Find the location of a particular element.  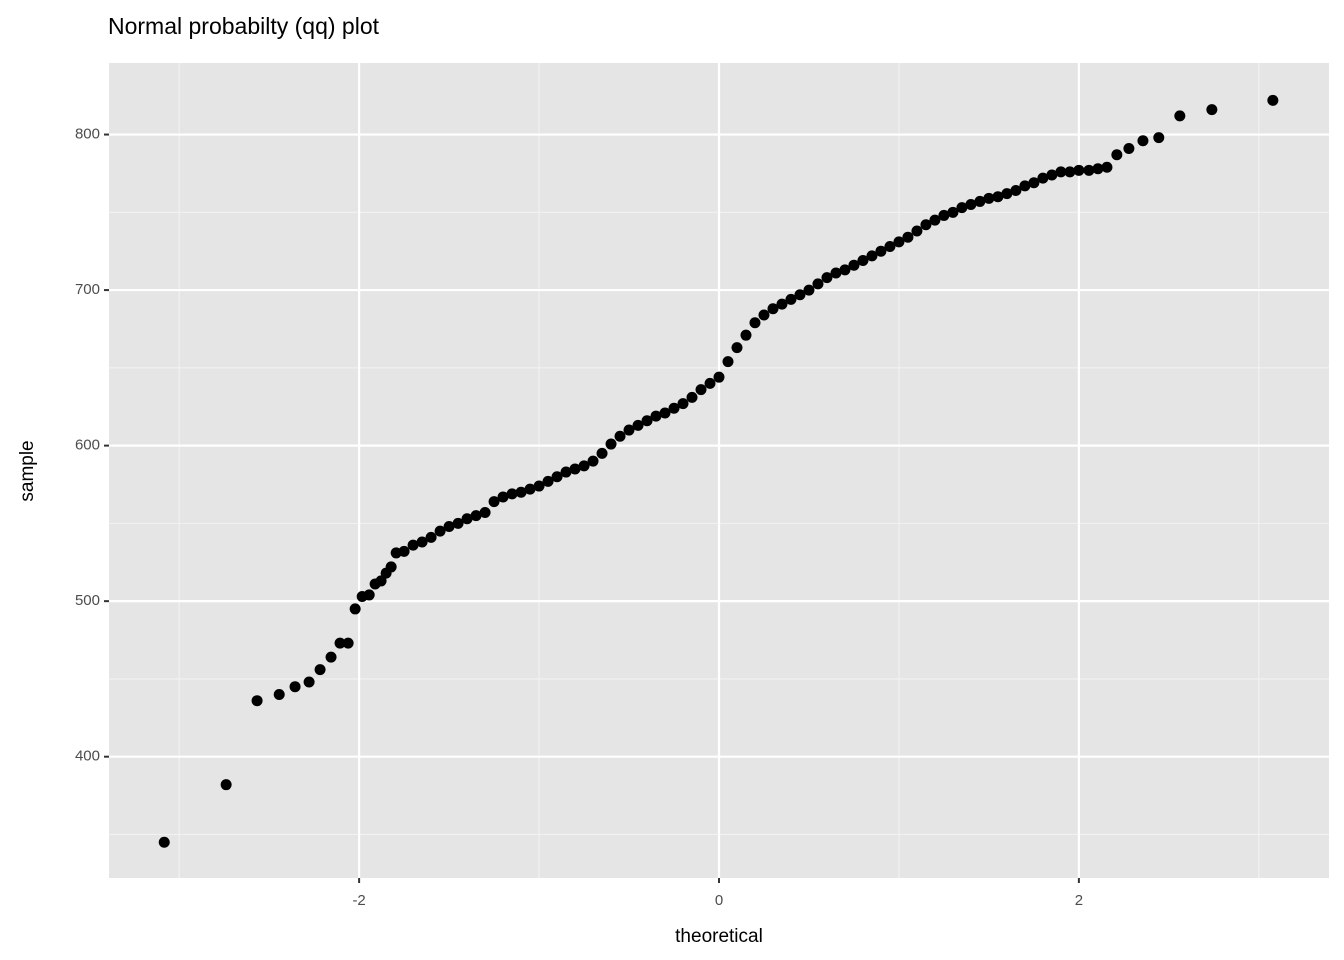

x-axis-label: theoretical is located at coordinates (719, 936).